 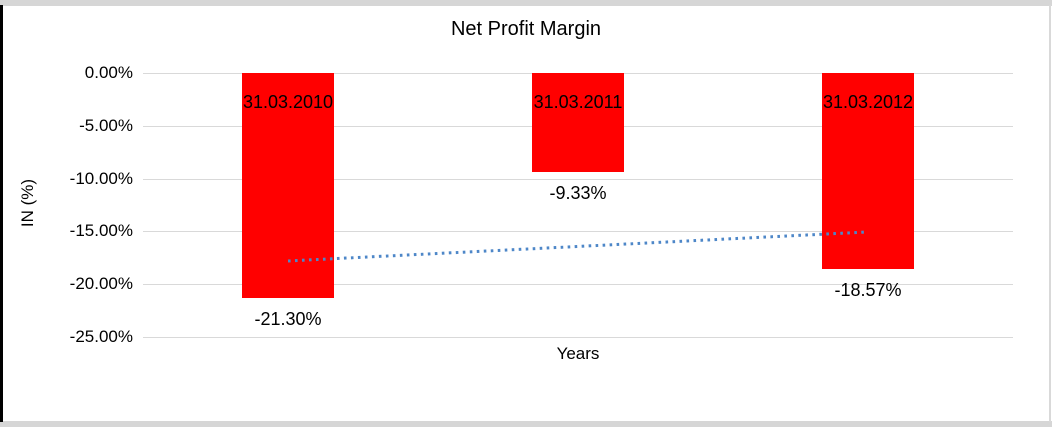 What do you see at coordinates (1050, 213) in the screenshot?
I see `right-border` at bounding box center [1050, 213].